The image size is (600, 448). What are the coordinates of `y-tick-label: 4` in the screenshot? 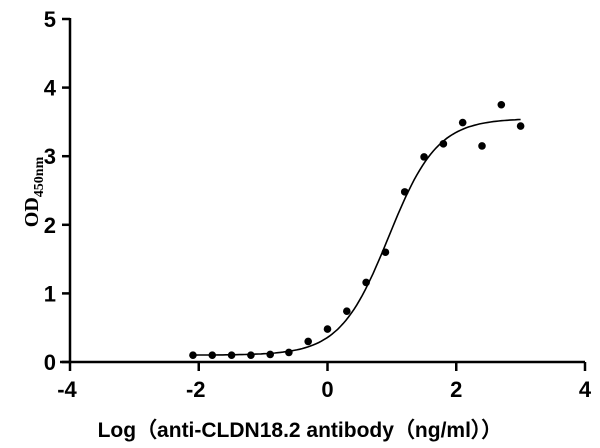 It's located at (50, 88).